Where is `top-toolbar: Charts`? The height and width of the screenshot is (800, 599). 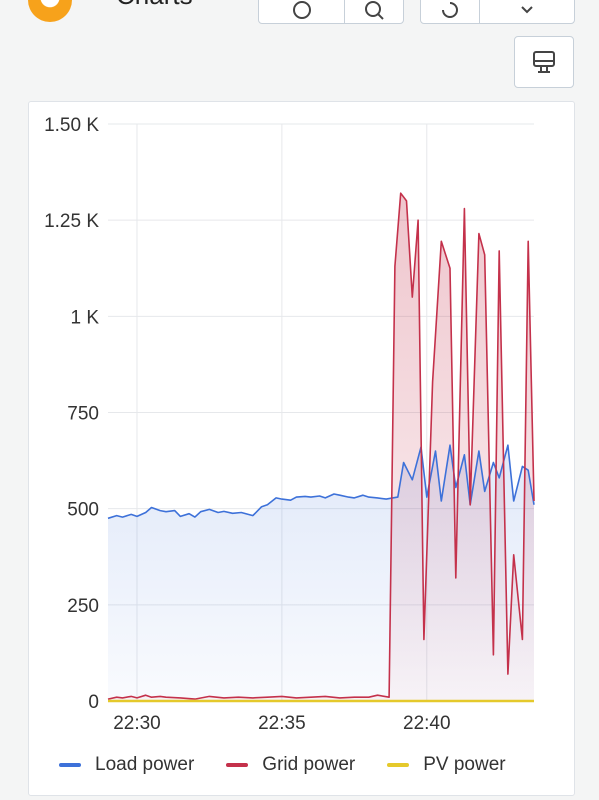
top-toolbar: Charts is located at coordinates (299, 50).